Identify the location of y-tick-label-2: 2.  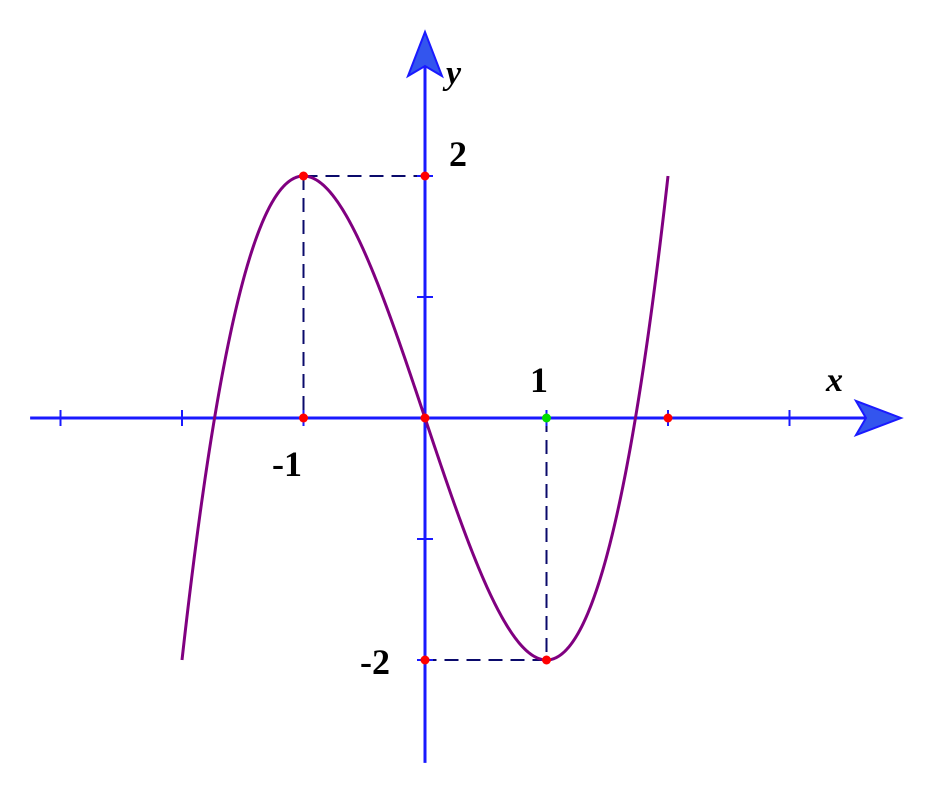
(458, 154).